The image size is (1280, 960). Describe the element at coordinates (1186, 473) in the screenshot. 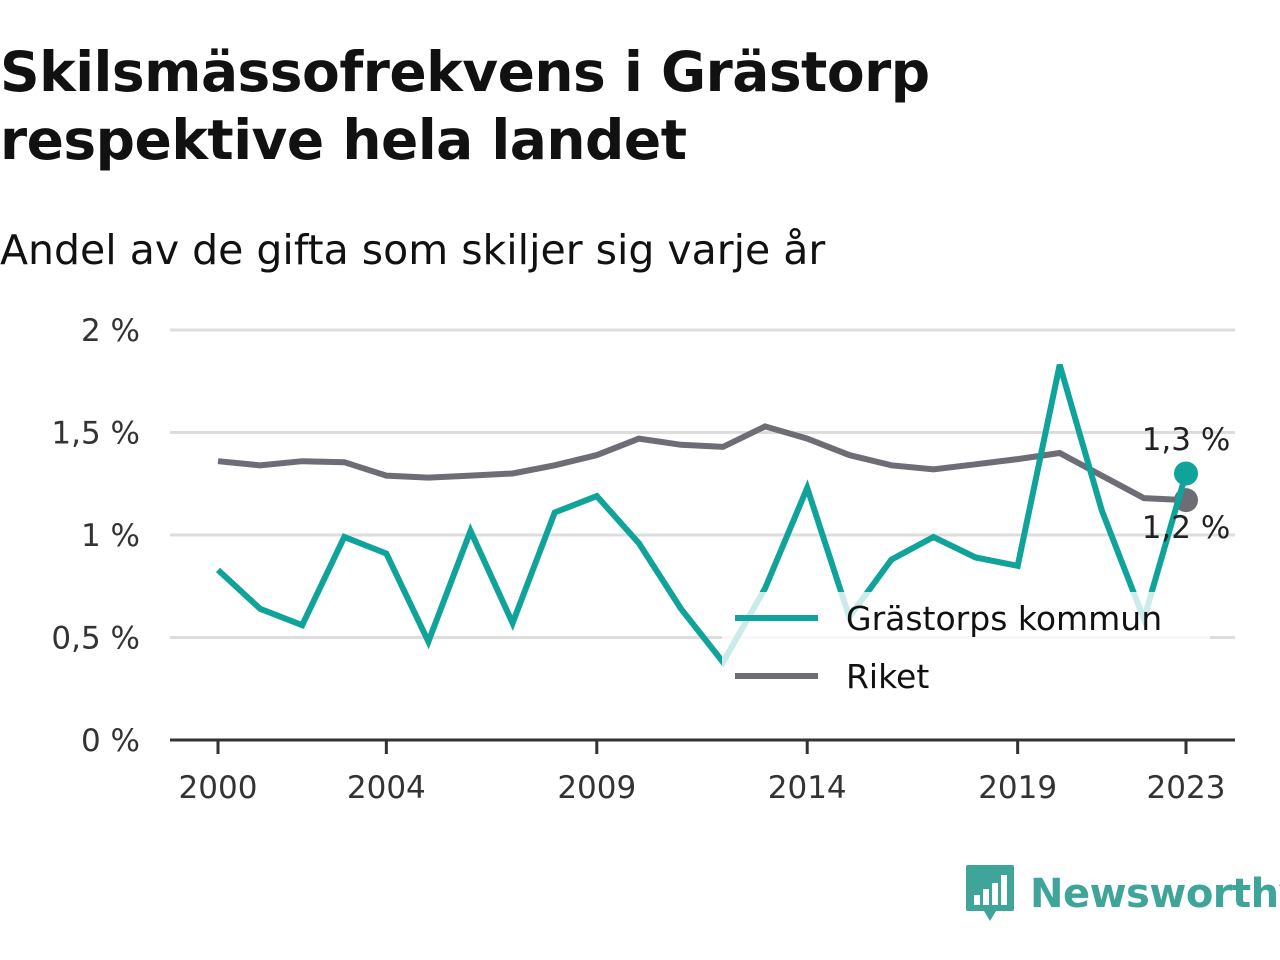

I see `end-point-grastorp` at that location.